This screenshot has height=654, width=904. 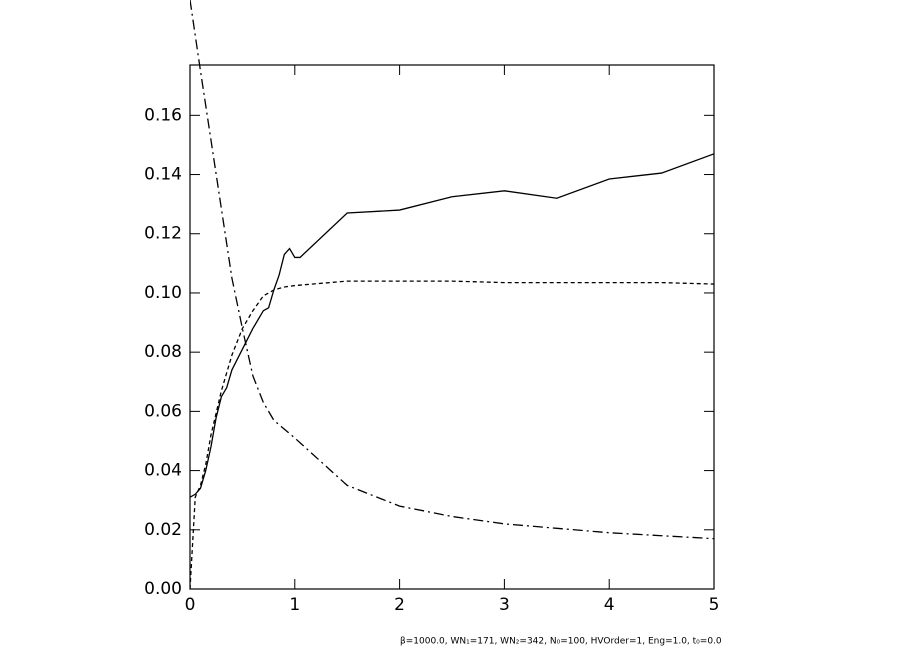 What do you see at coordinates (163, 175) in the screenshot?
I see `y-tick-label: 0.14` at bounding box center [163, 175].